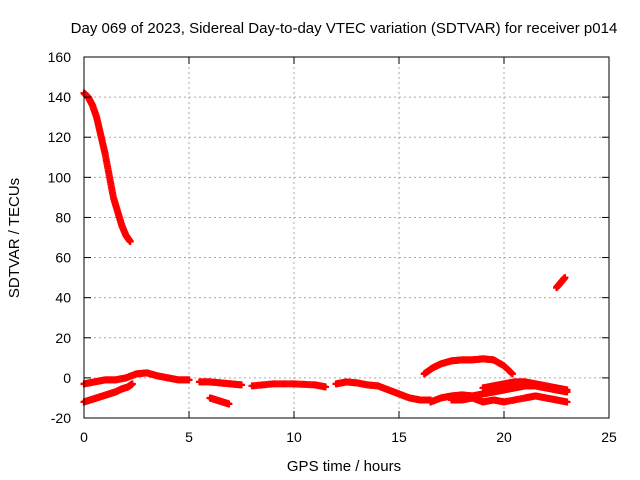 The height and width of the screenshot is (480, 640). Describe the element at coordinates (509, 399) in the screenshot. I see `series-seg-evening-scatter` at that location.